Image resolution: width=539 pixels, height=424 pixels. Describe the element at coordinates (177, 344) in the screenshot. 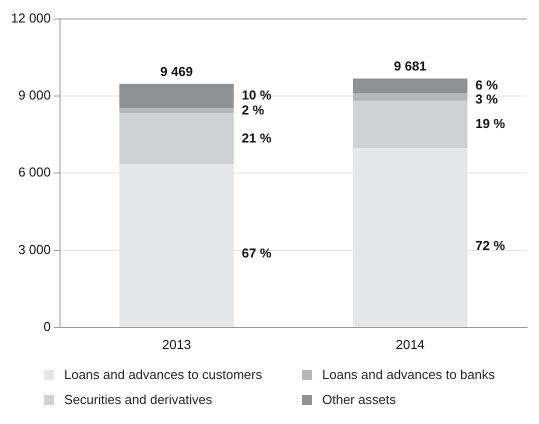

I see `x-tick-label: 2013` at that location.